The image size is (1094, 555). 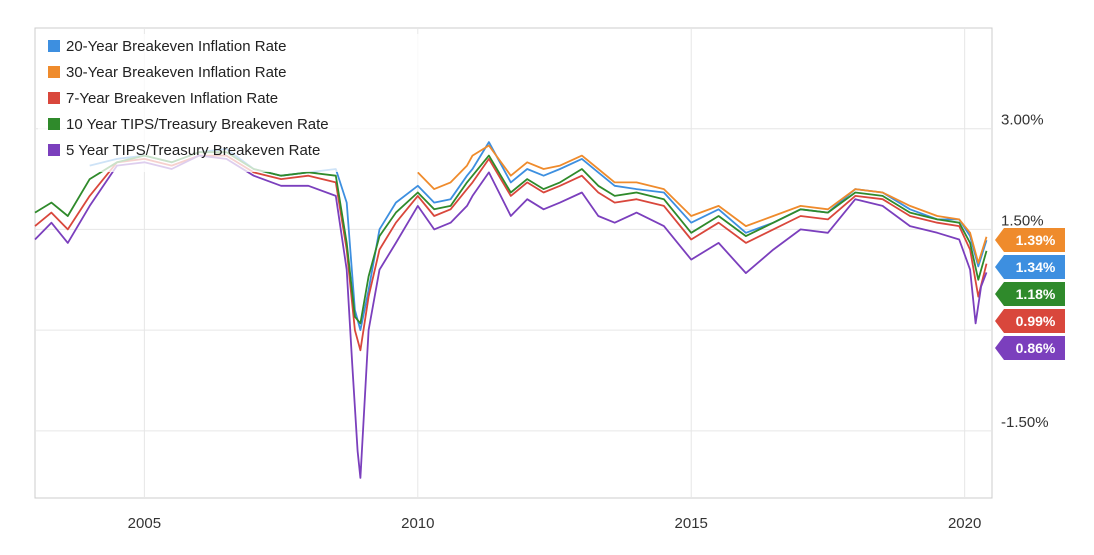 I want to click on legend-label-1: 30-Year Breakeven Inflation Rate, so click(x=176, y=72).